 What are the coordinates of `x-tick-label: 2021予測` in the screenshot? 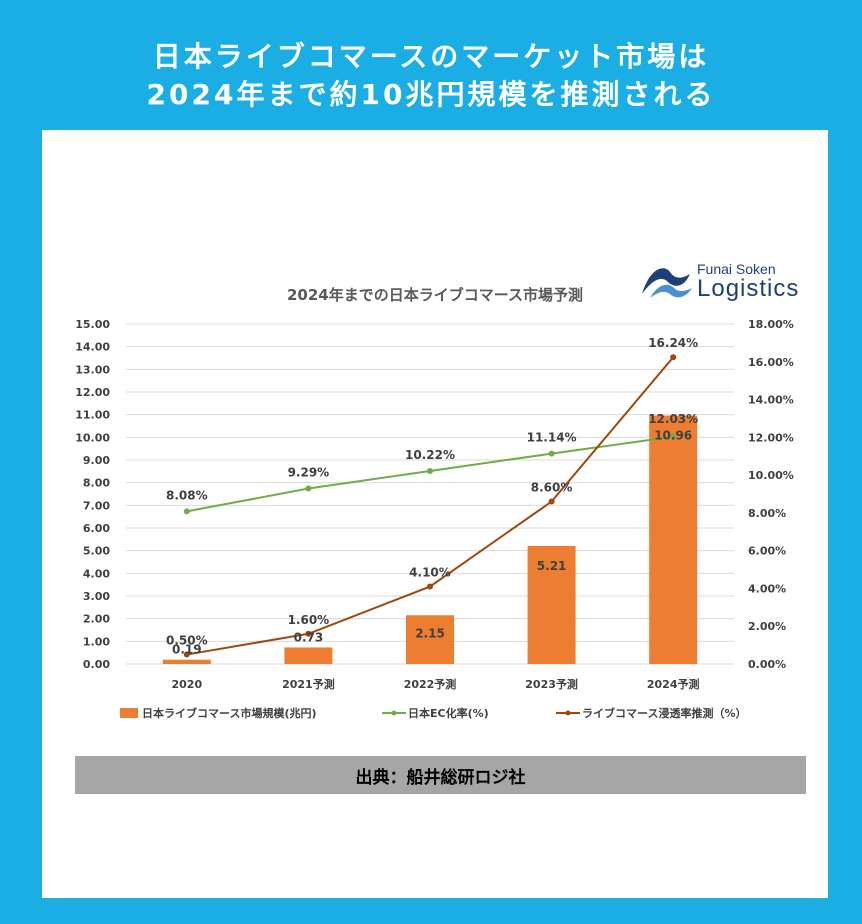 It's located at (308, 684).